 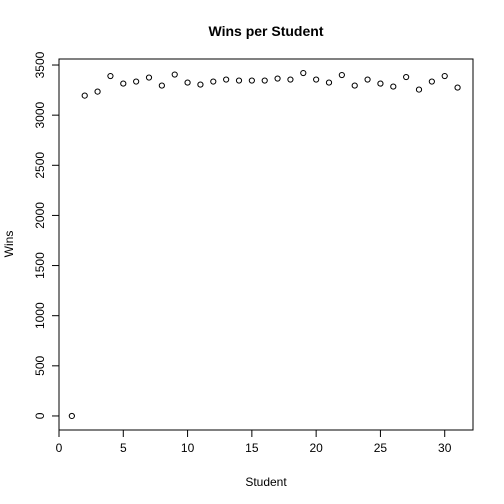 What do you see at coordinates (46, 235) in the screenshot?
I see `y-axis: 0 500 1000 1500 2000 2500 3000 3500` at bounding box center [46, 235].